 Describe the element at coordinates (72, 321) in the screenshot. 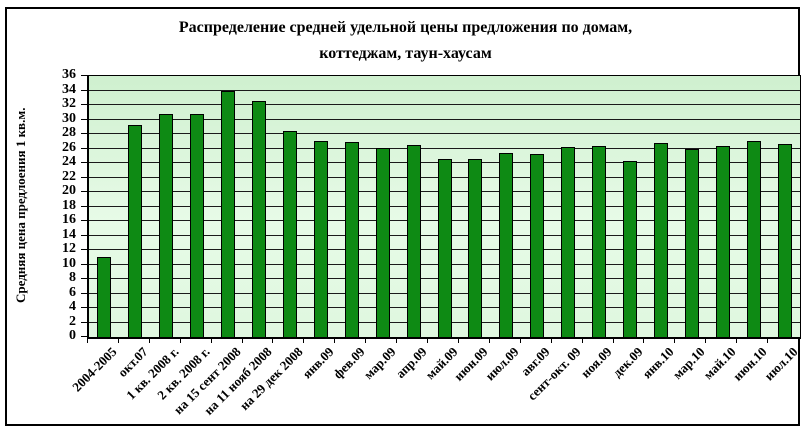

I see `y-tick-label: 2` at that location.